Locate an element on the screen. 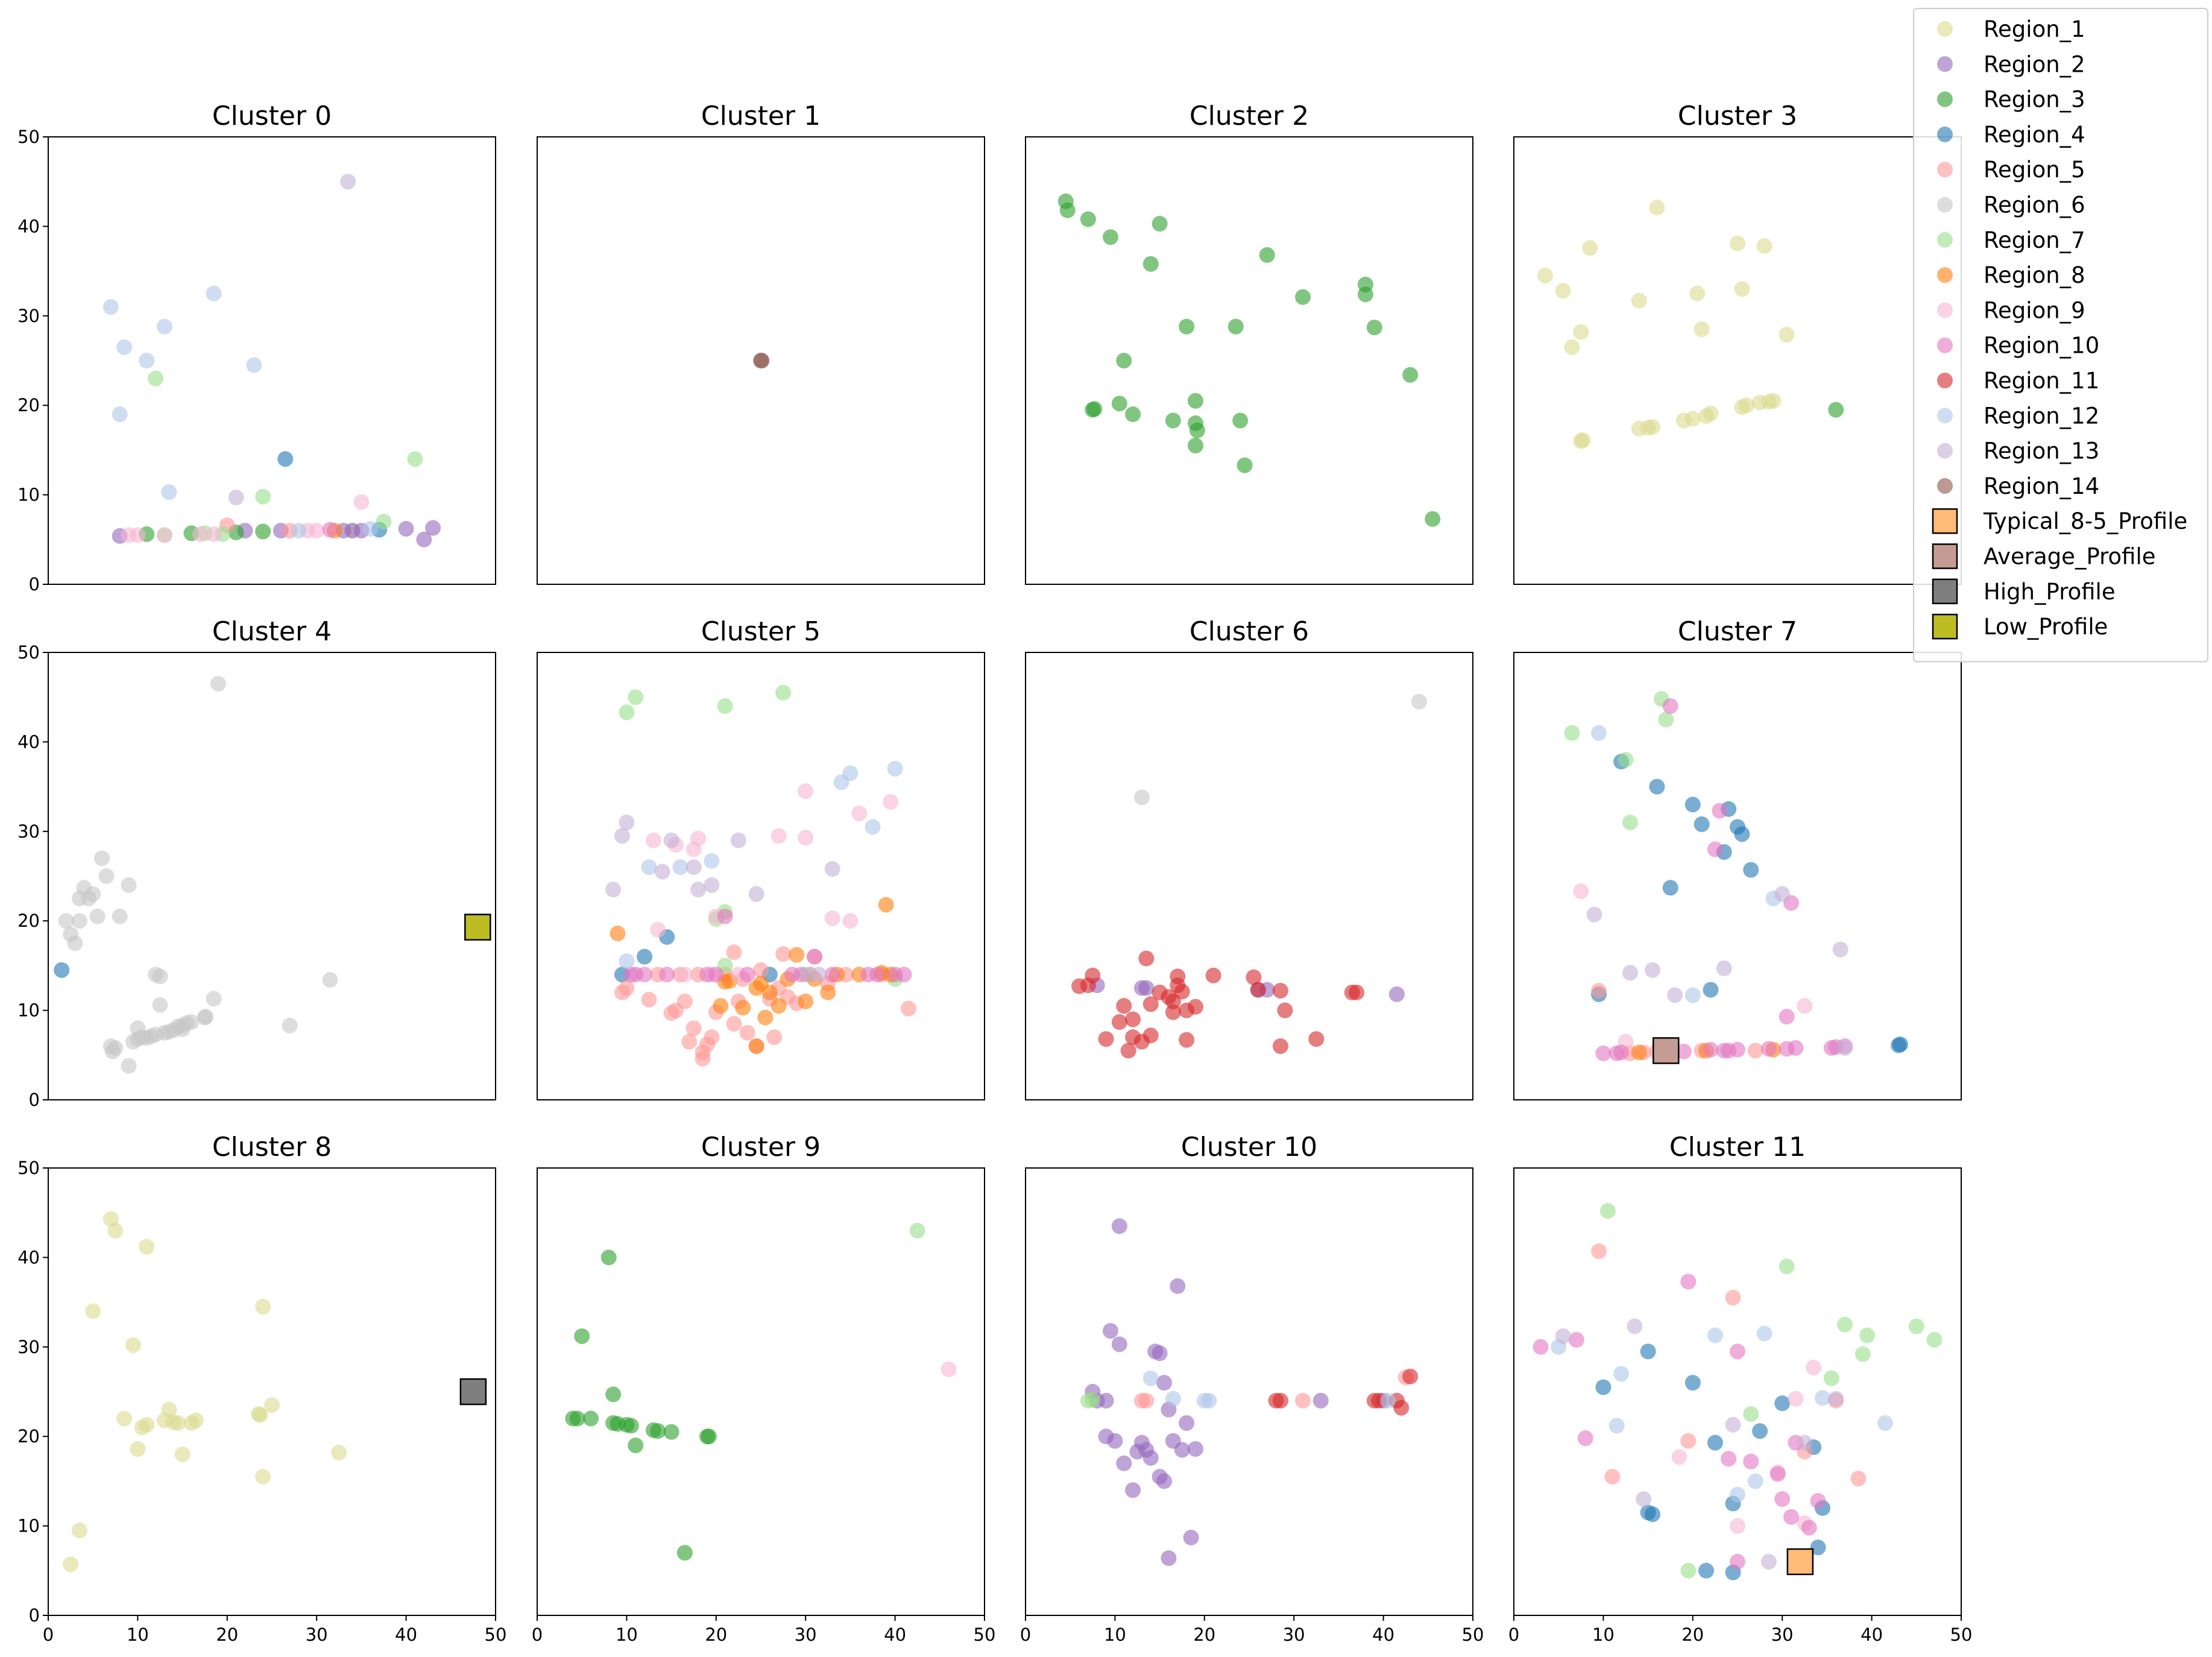 This screenshot has height=1657, width=2212. x-tick-label: 20 is located at coordinates (227, 1635).